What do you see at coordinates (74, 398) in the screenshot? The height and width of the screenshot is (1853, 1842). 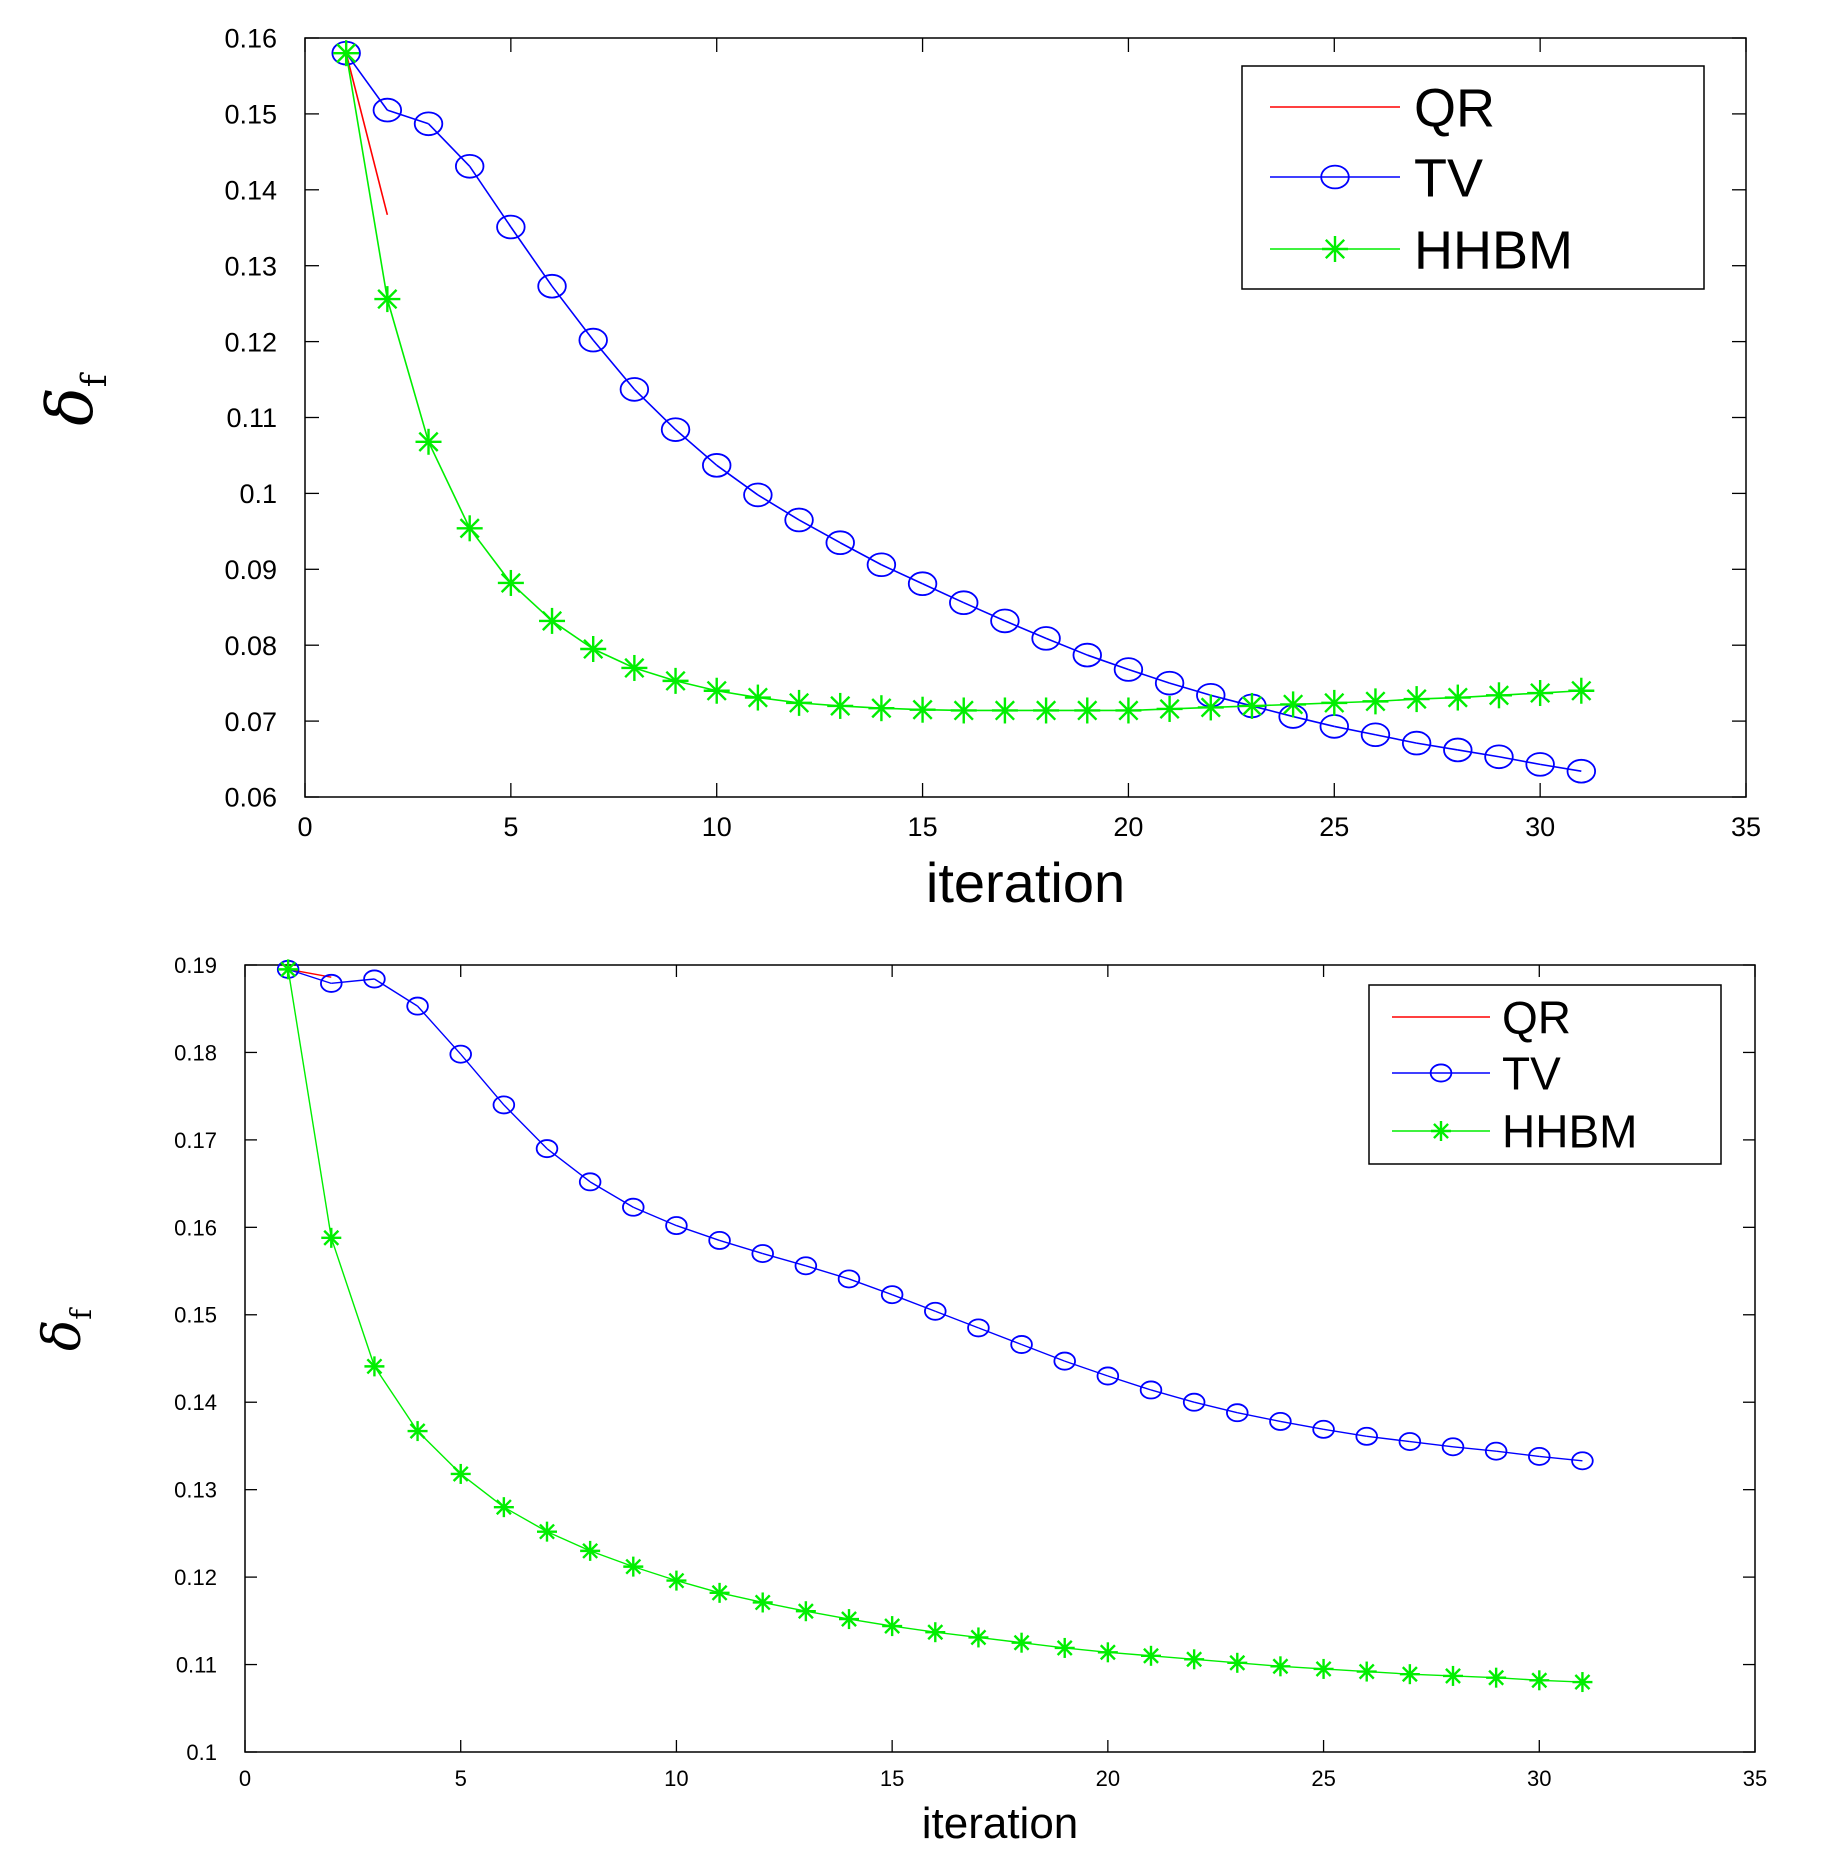 I see `y-axis-label: δf` at bounding box center [74, 398].